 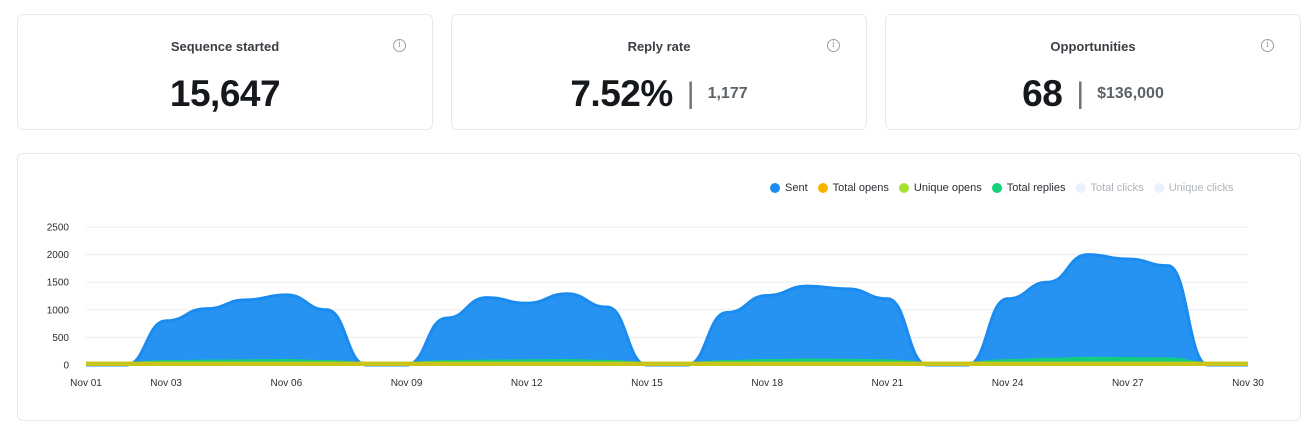 I want to click on x-tick-label: Nov 12, so click(x=527, y=383).